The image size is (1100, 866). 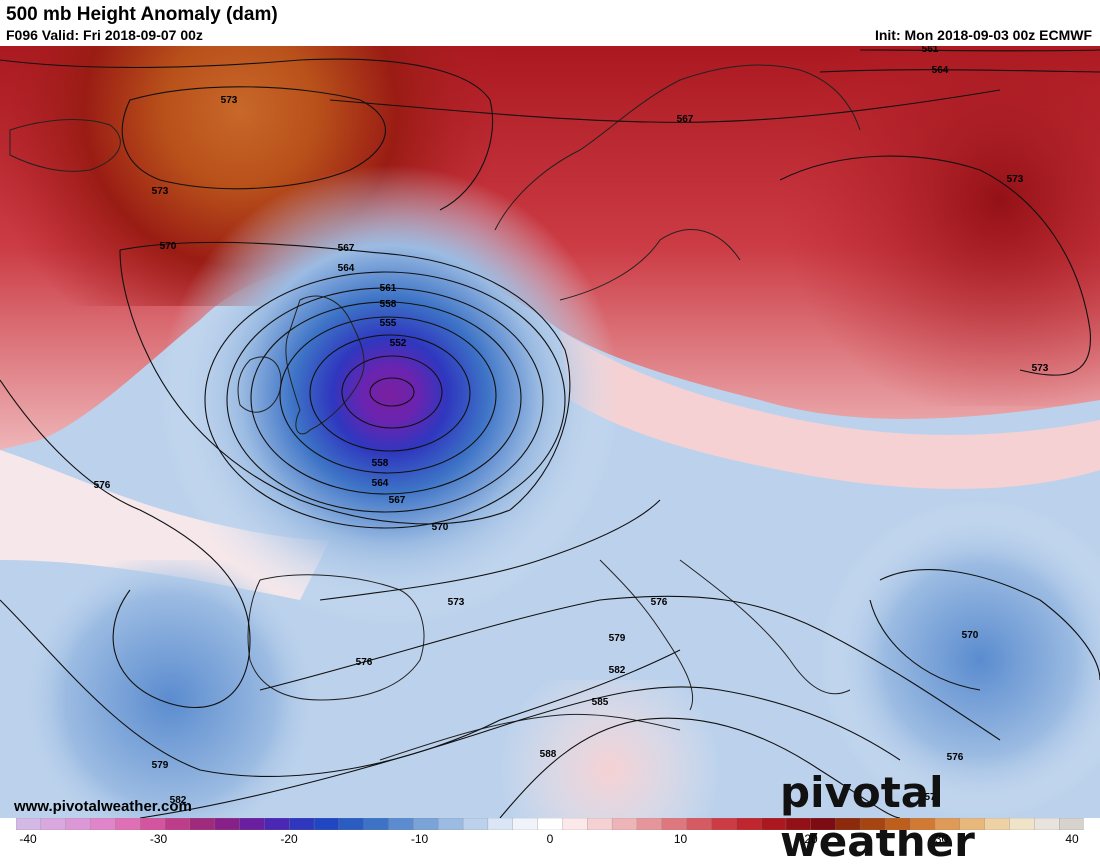 I want to click on contour-576-central, so click(x=630, y=668).